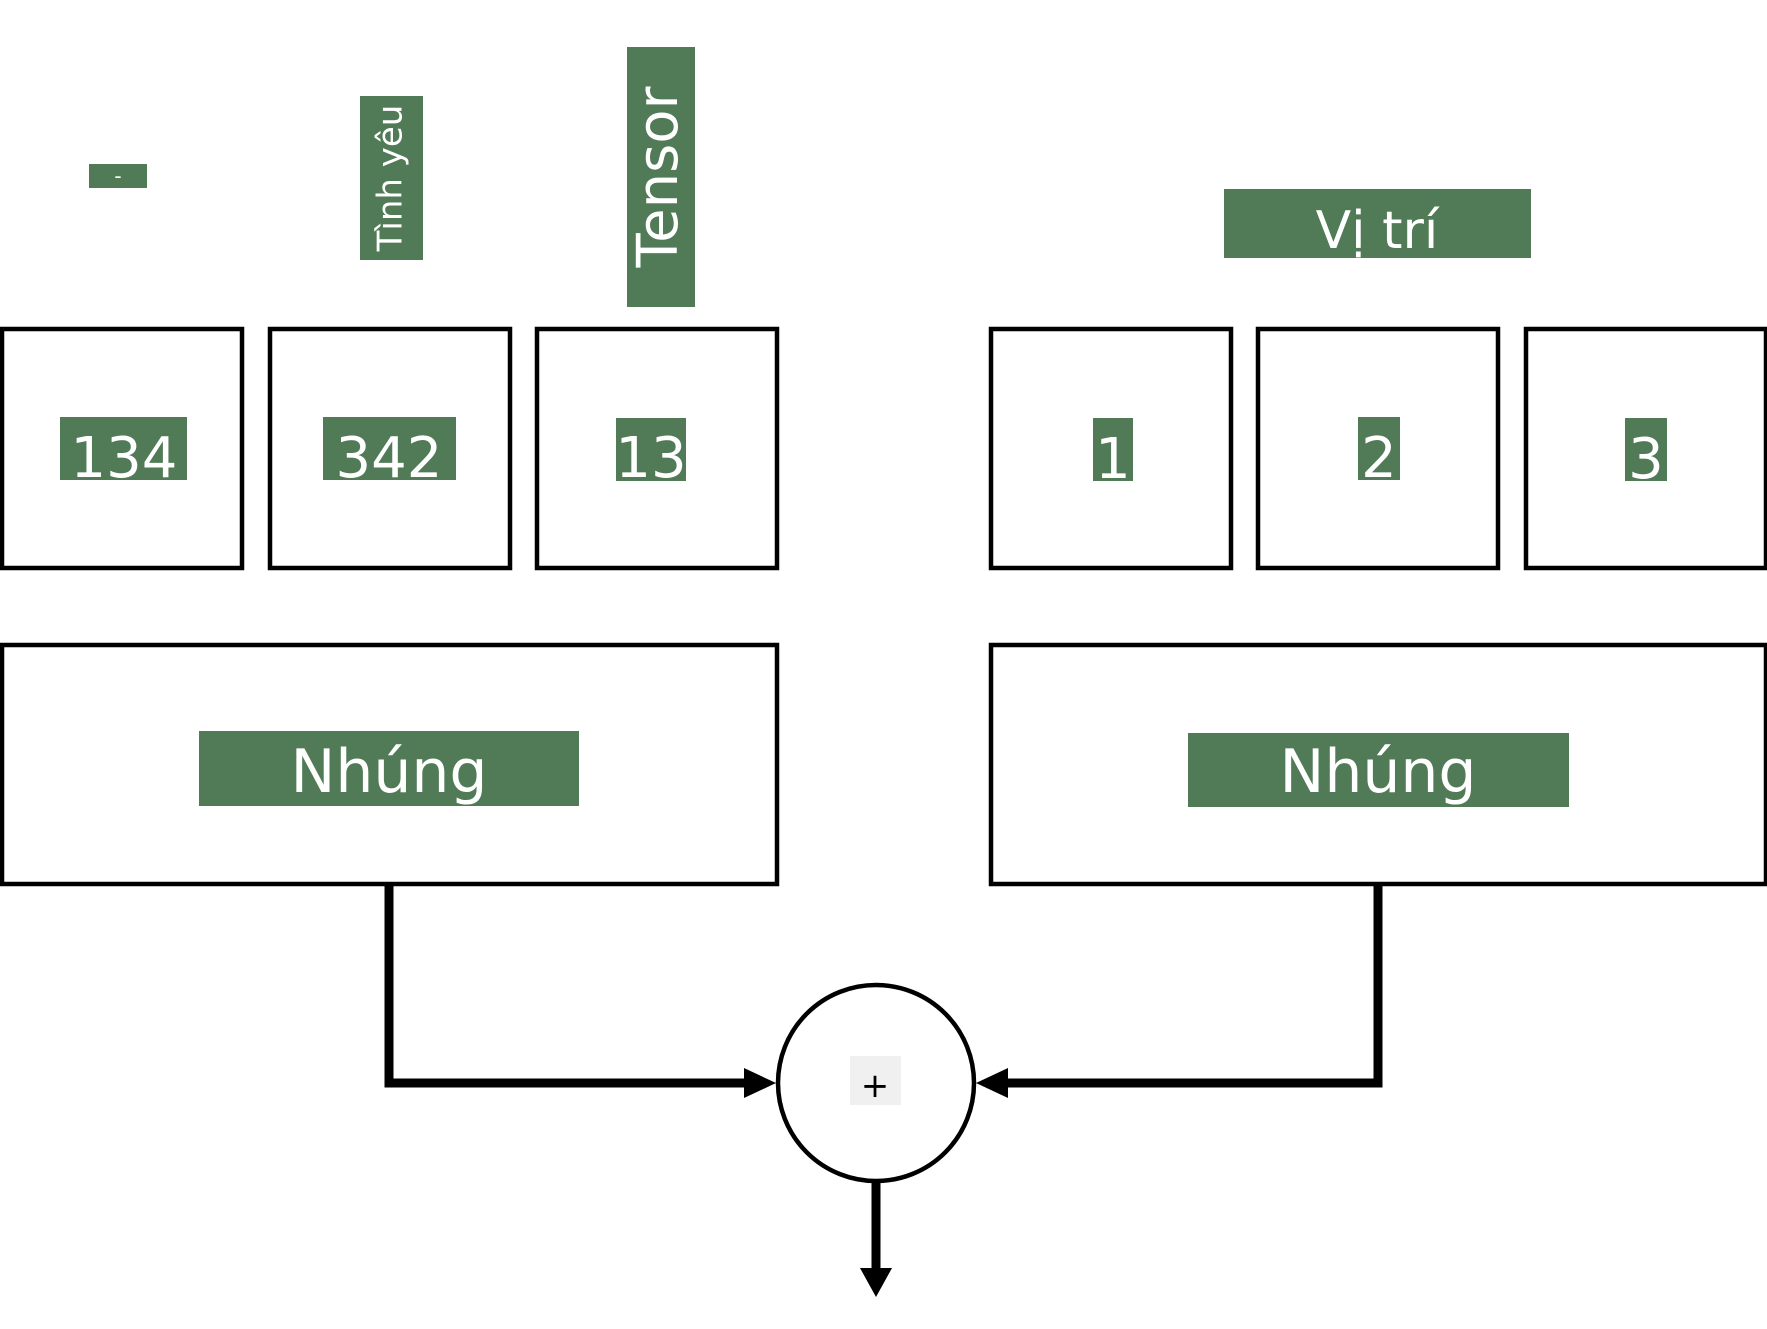 This screenshot has width=1767, height=1329. Describe the element at coordinates (1193, 986) in the screenshot. I see `position-embedding-connector` at that location.